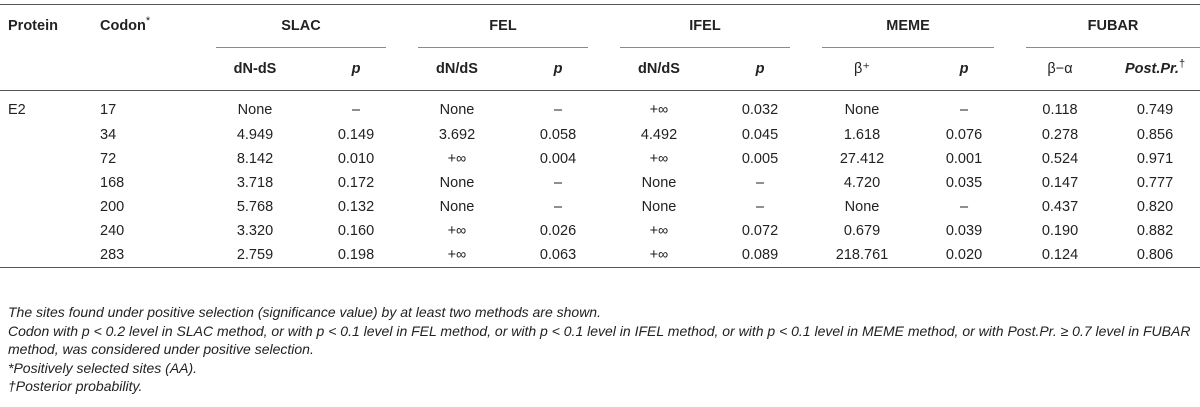 The image size is (1200, 407). I want to click on subheader-fubar-postpr: Post.Pr.†, so click(1155, 69).